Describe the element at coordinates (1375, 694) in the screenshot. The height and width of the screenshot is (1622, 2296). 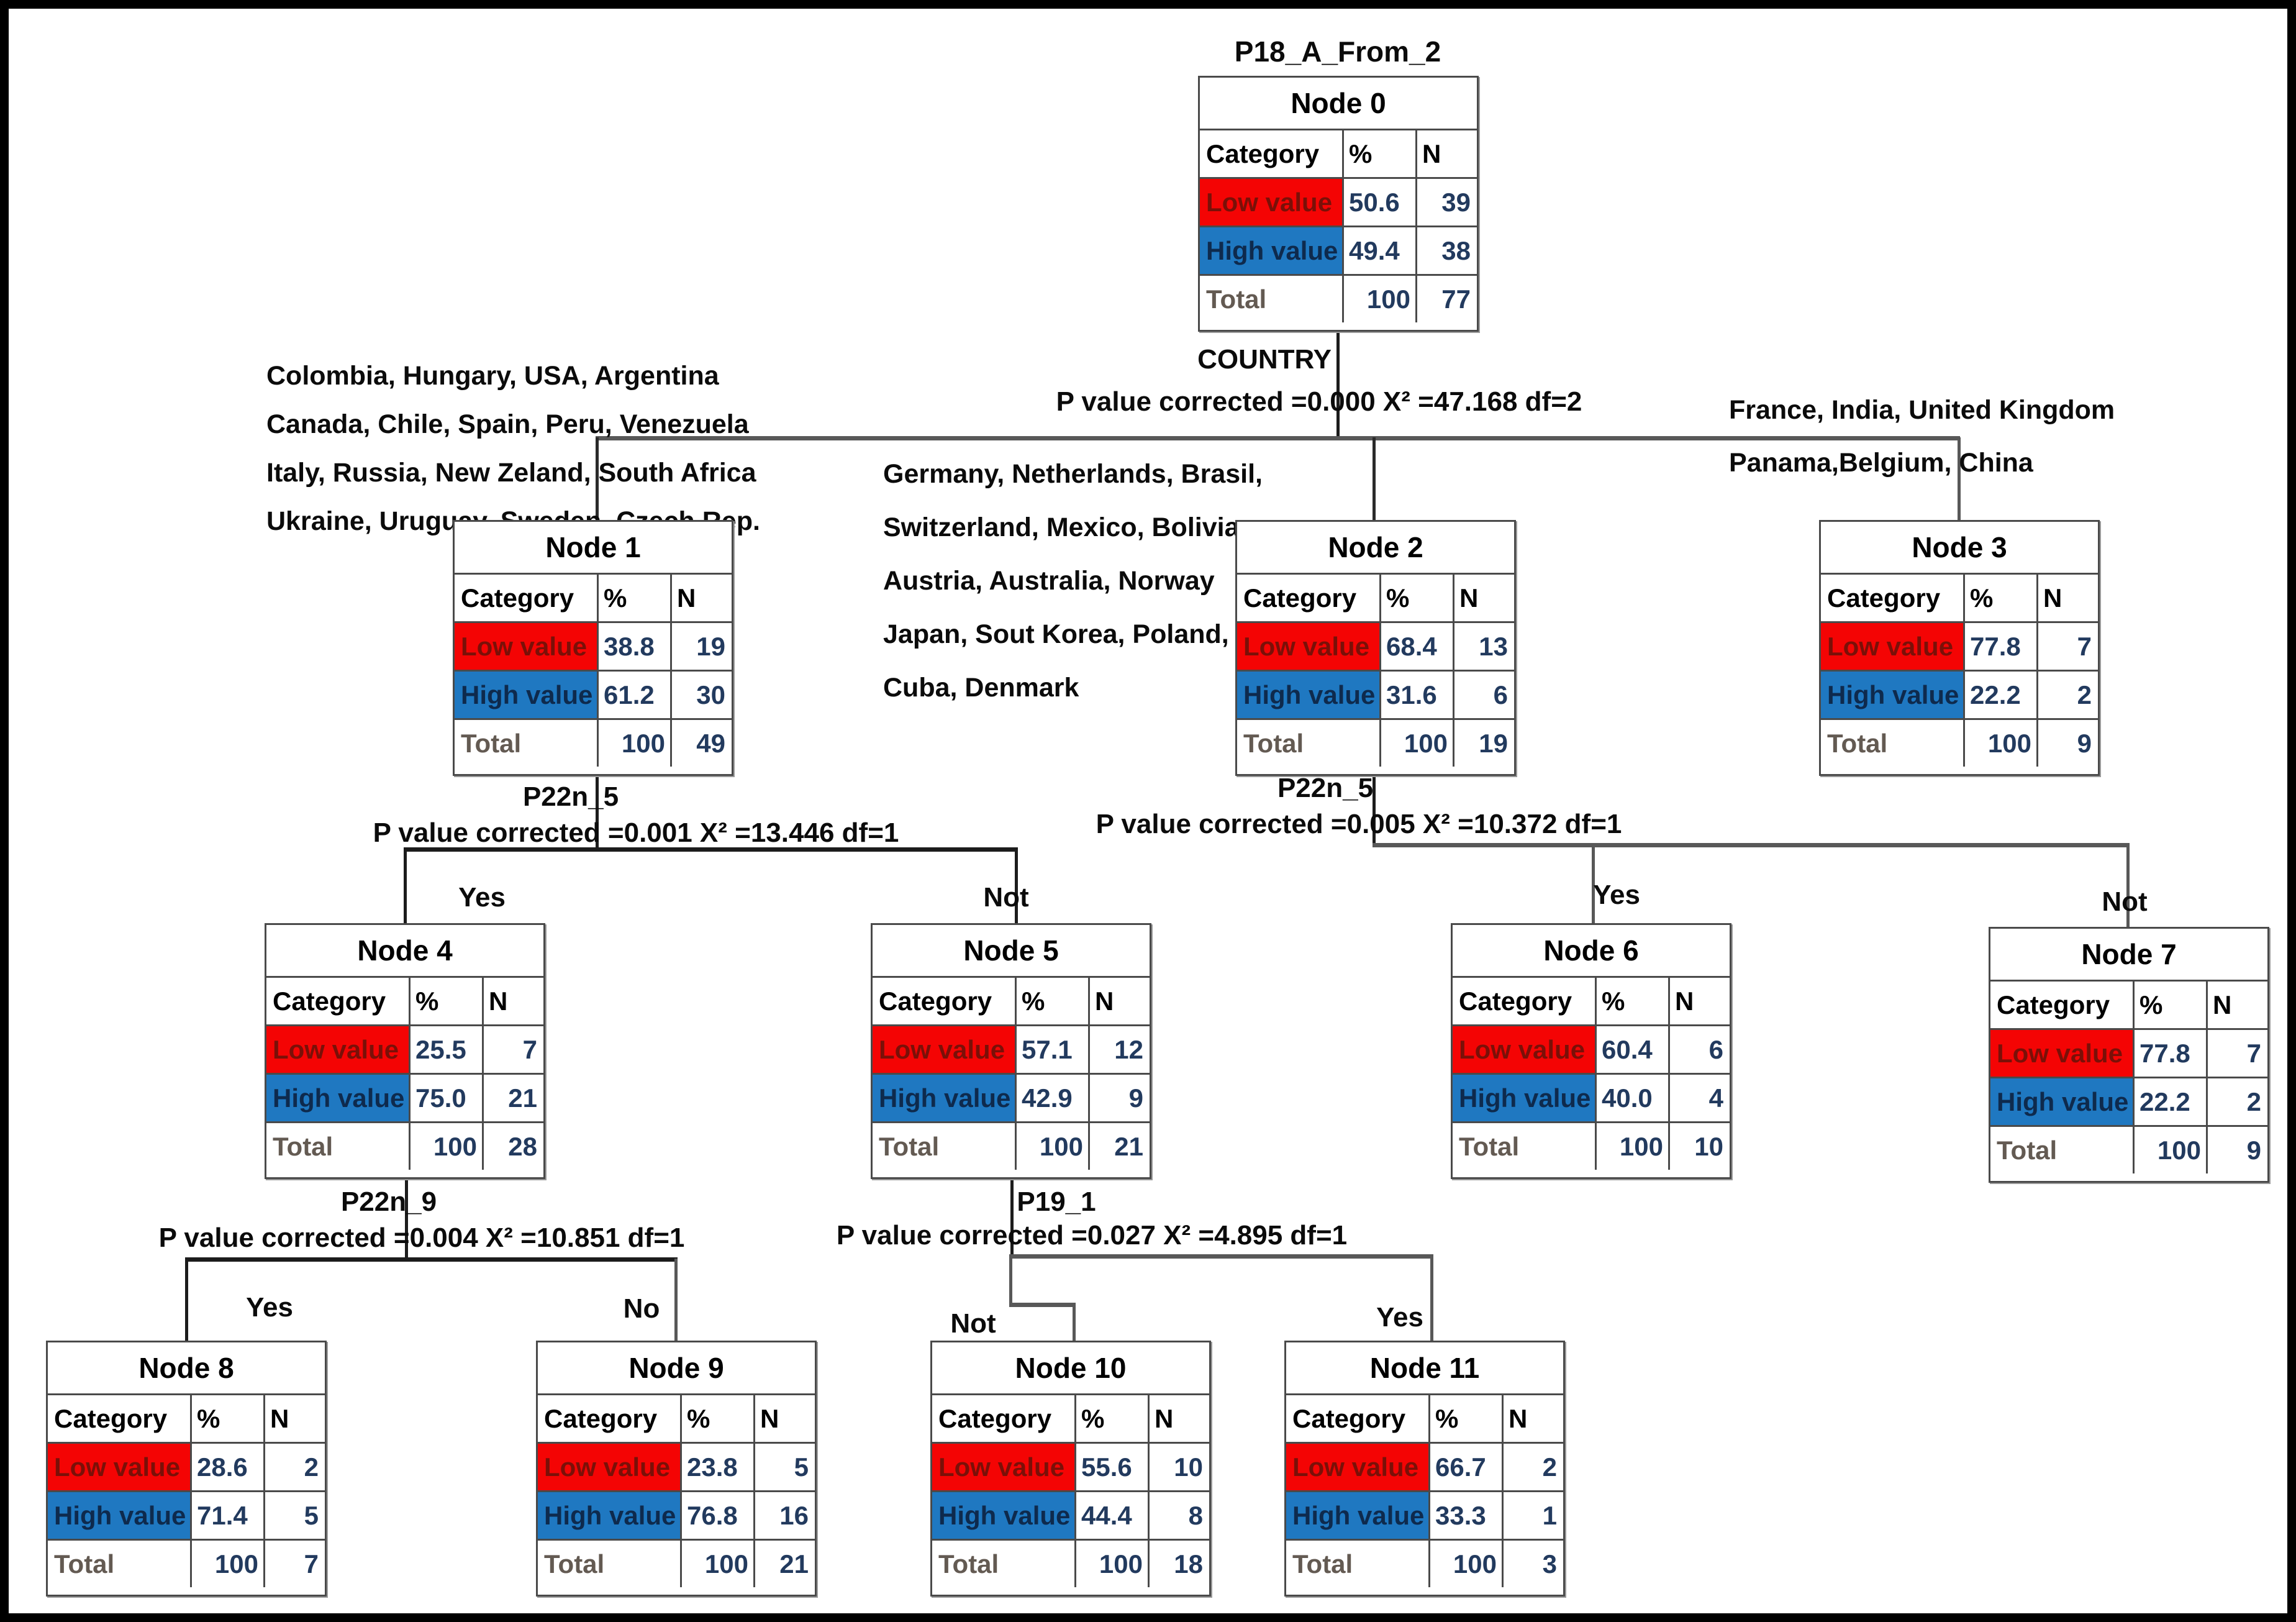
I see `high-value-row: High value 31.6 6` at that location.